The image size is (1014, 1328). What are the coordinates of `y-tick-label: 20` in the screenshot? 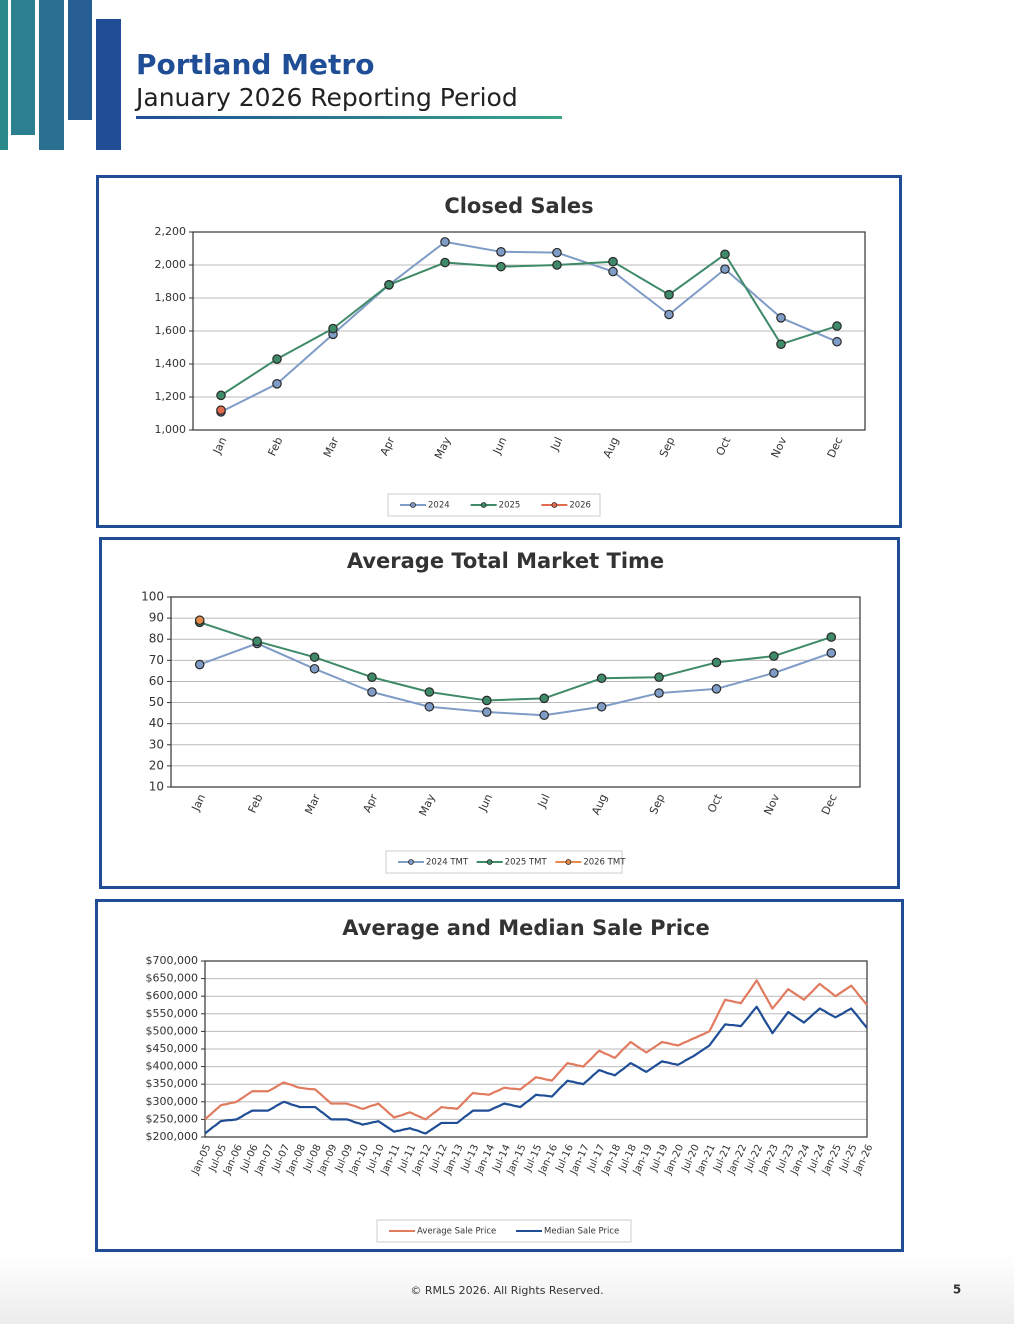 It's located at (156, 765).